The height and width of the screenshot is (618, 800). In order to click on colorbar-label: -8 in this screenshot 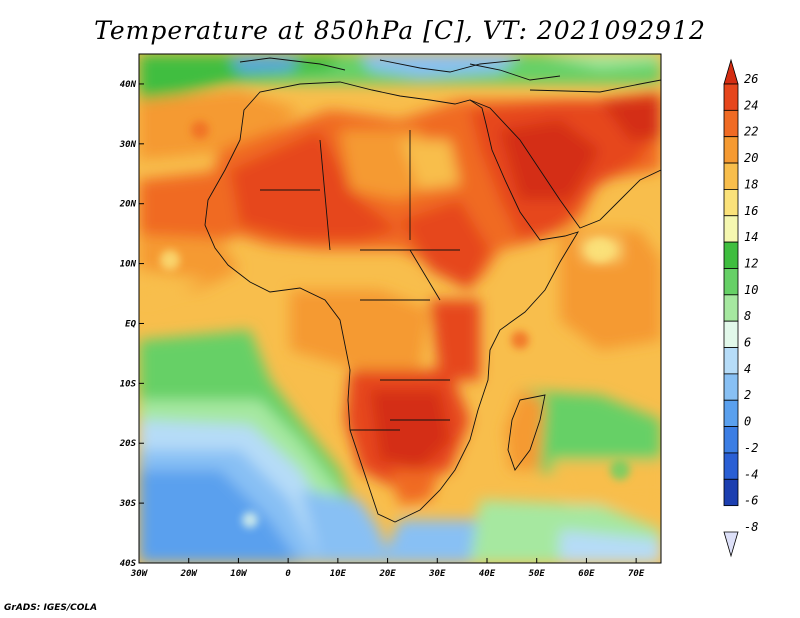, I will do `click(751, 527)`.